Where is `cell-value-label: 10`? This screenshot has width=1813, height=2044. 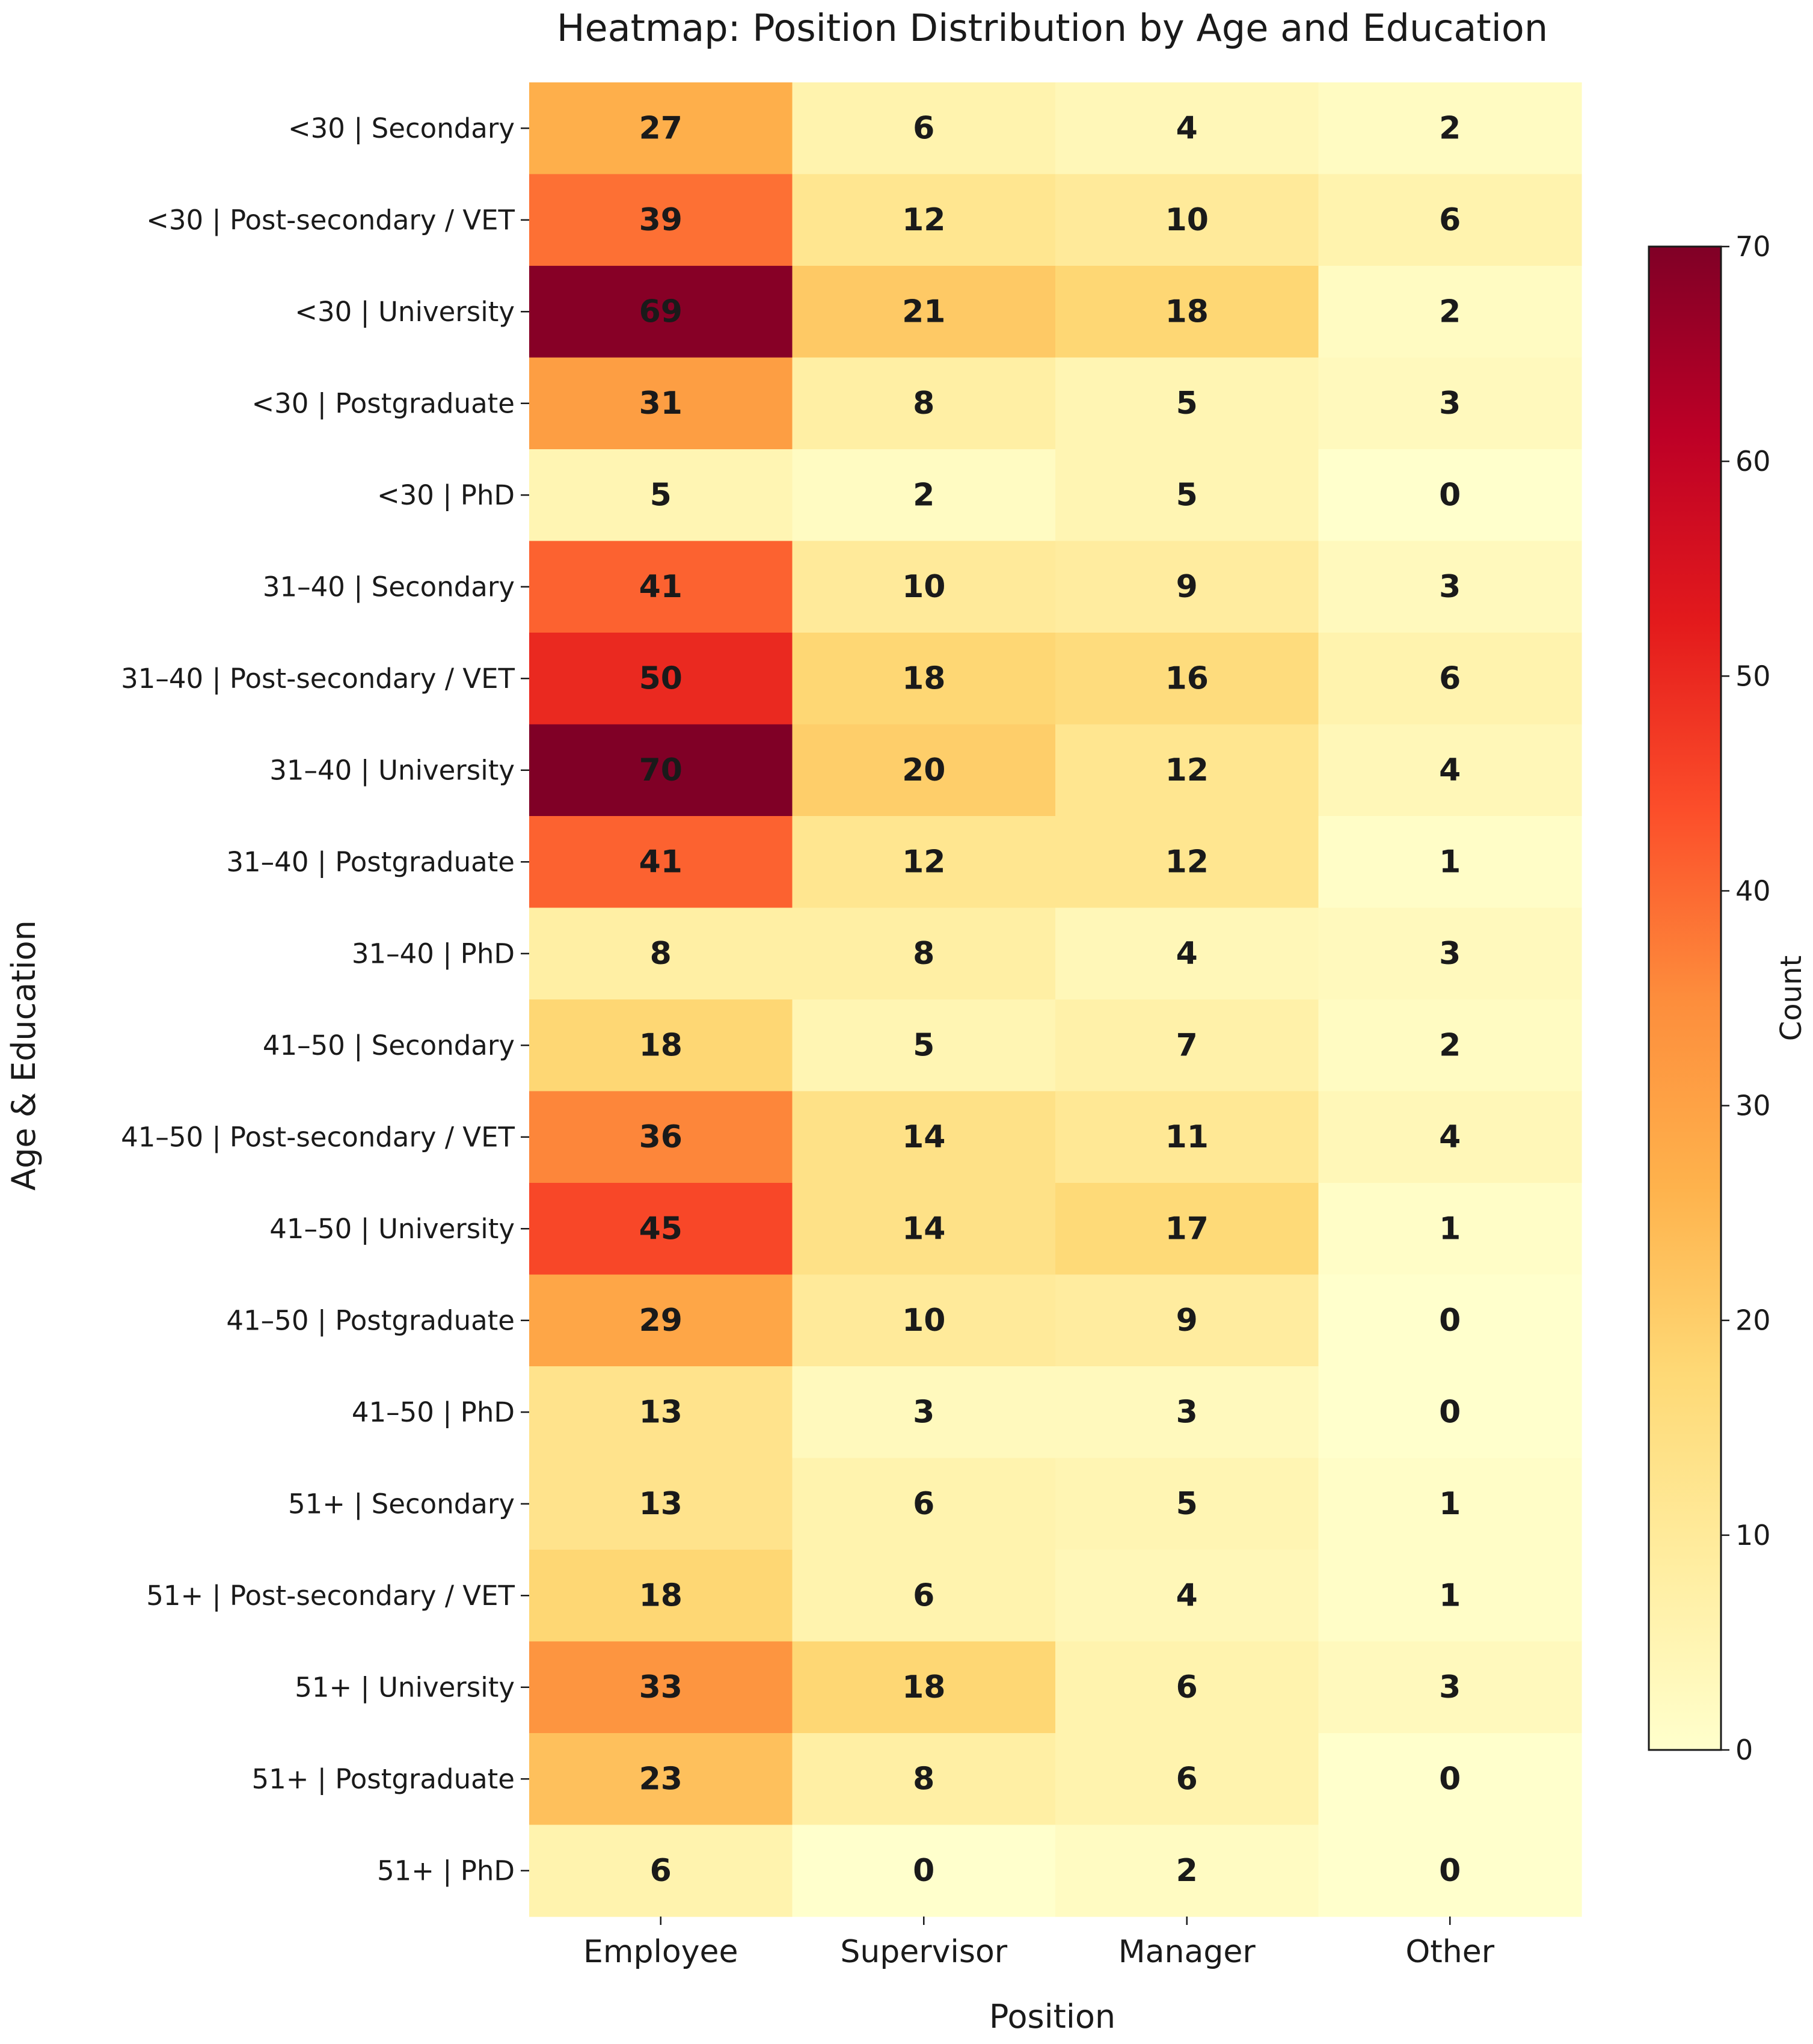
cell-value-label: 10 is located at coordinates (923, 1321).